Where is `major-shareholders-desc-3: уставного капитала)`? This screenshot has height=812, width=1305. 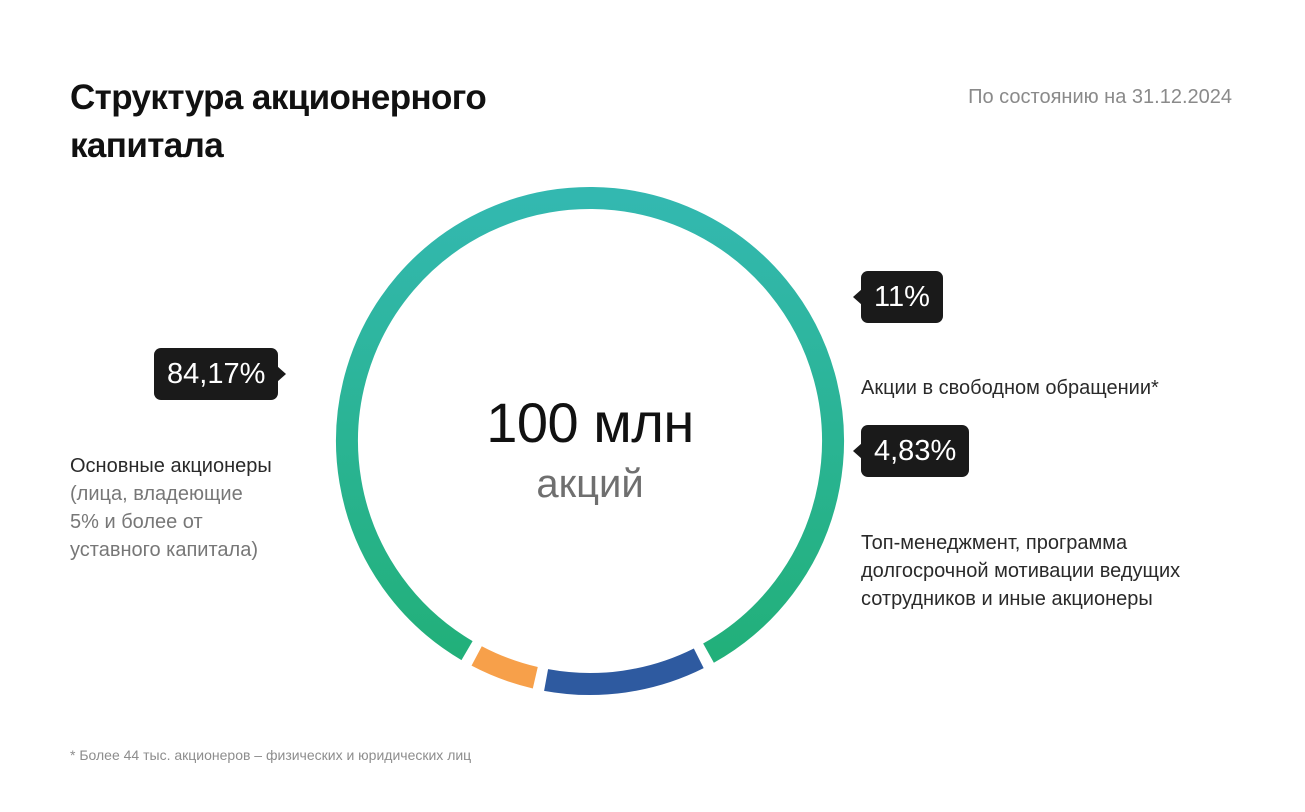
major-shareholders-desc-3: уставного капитала) is located at coordinates (164, 550).